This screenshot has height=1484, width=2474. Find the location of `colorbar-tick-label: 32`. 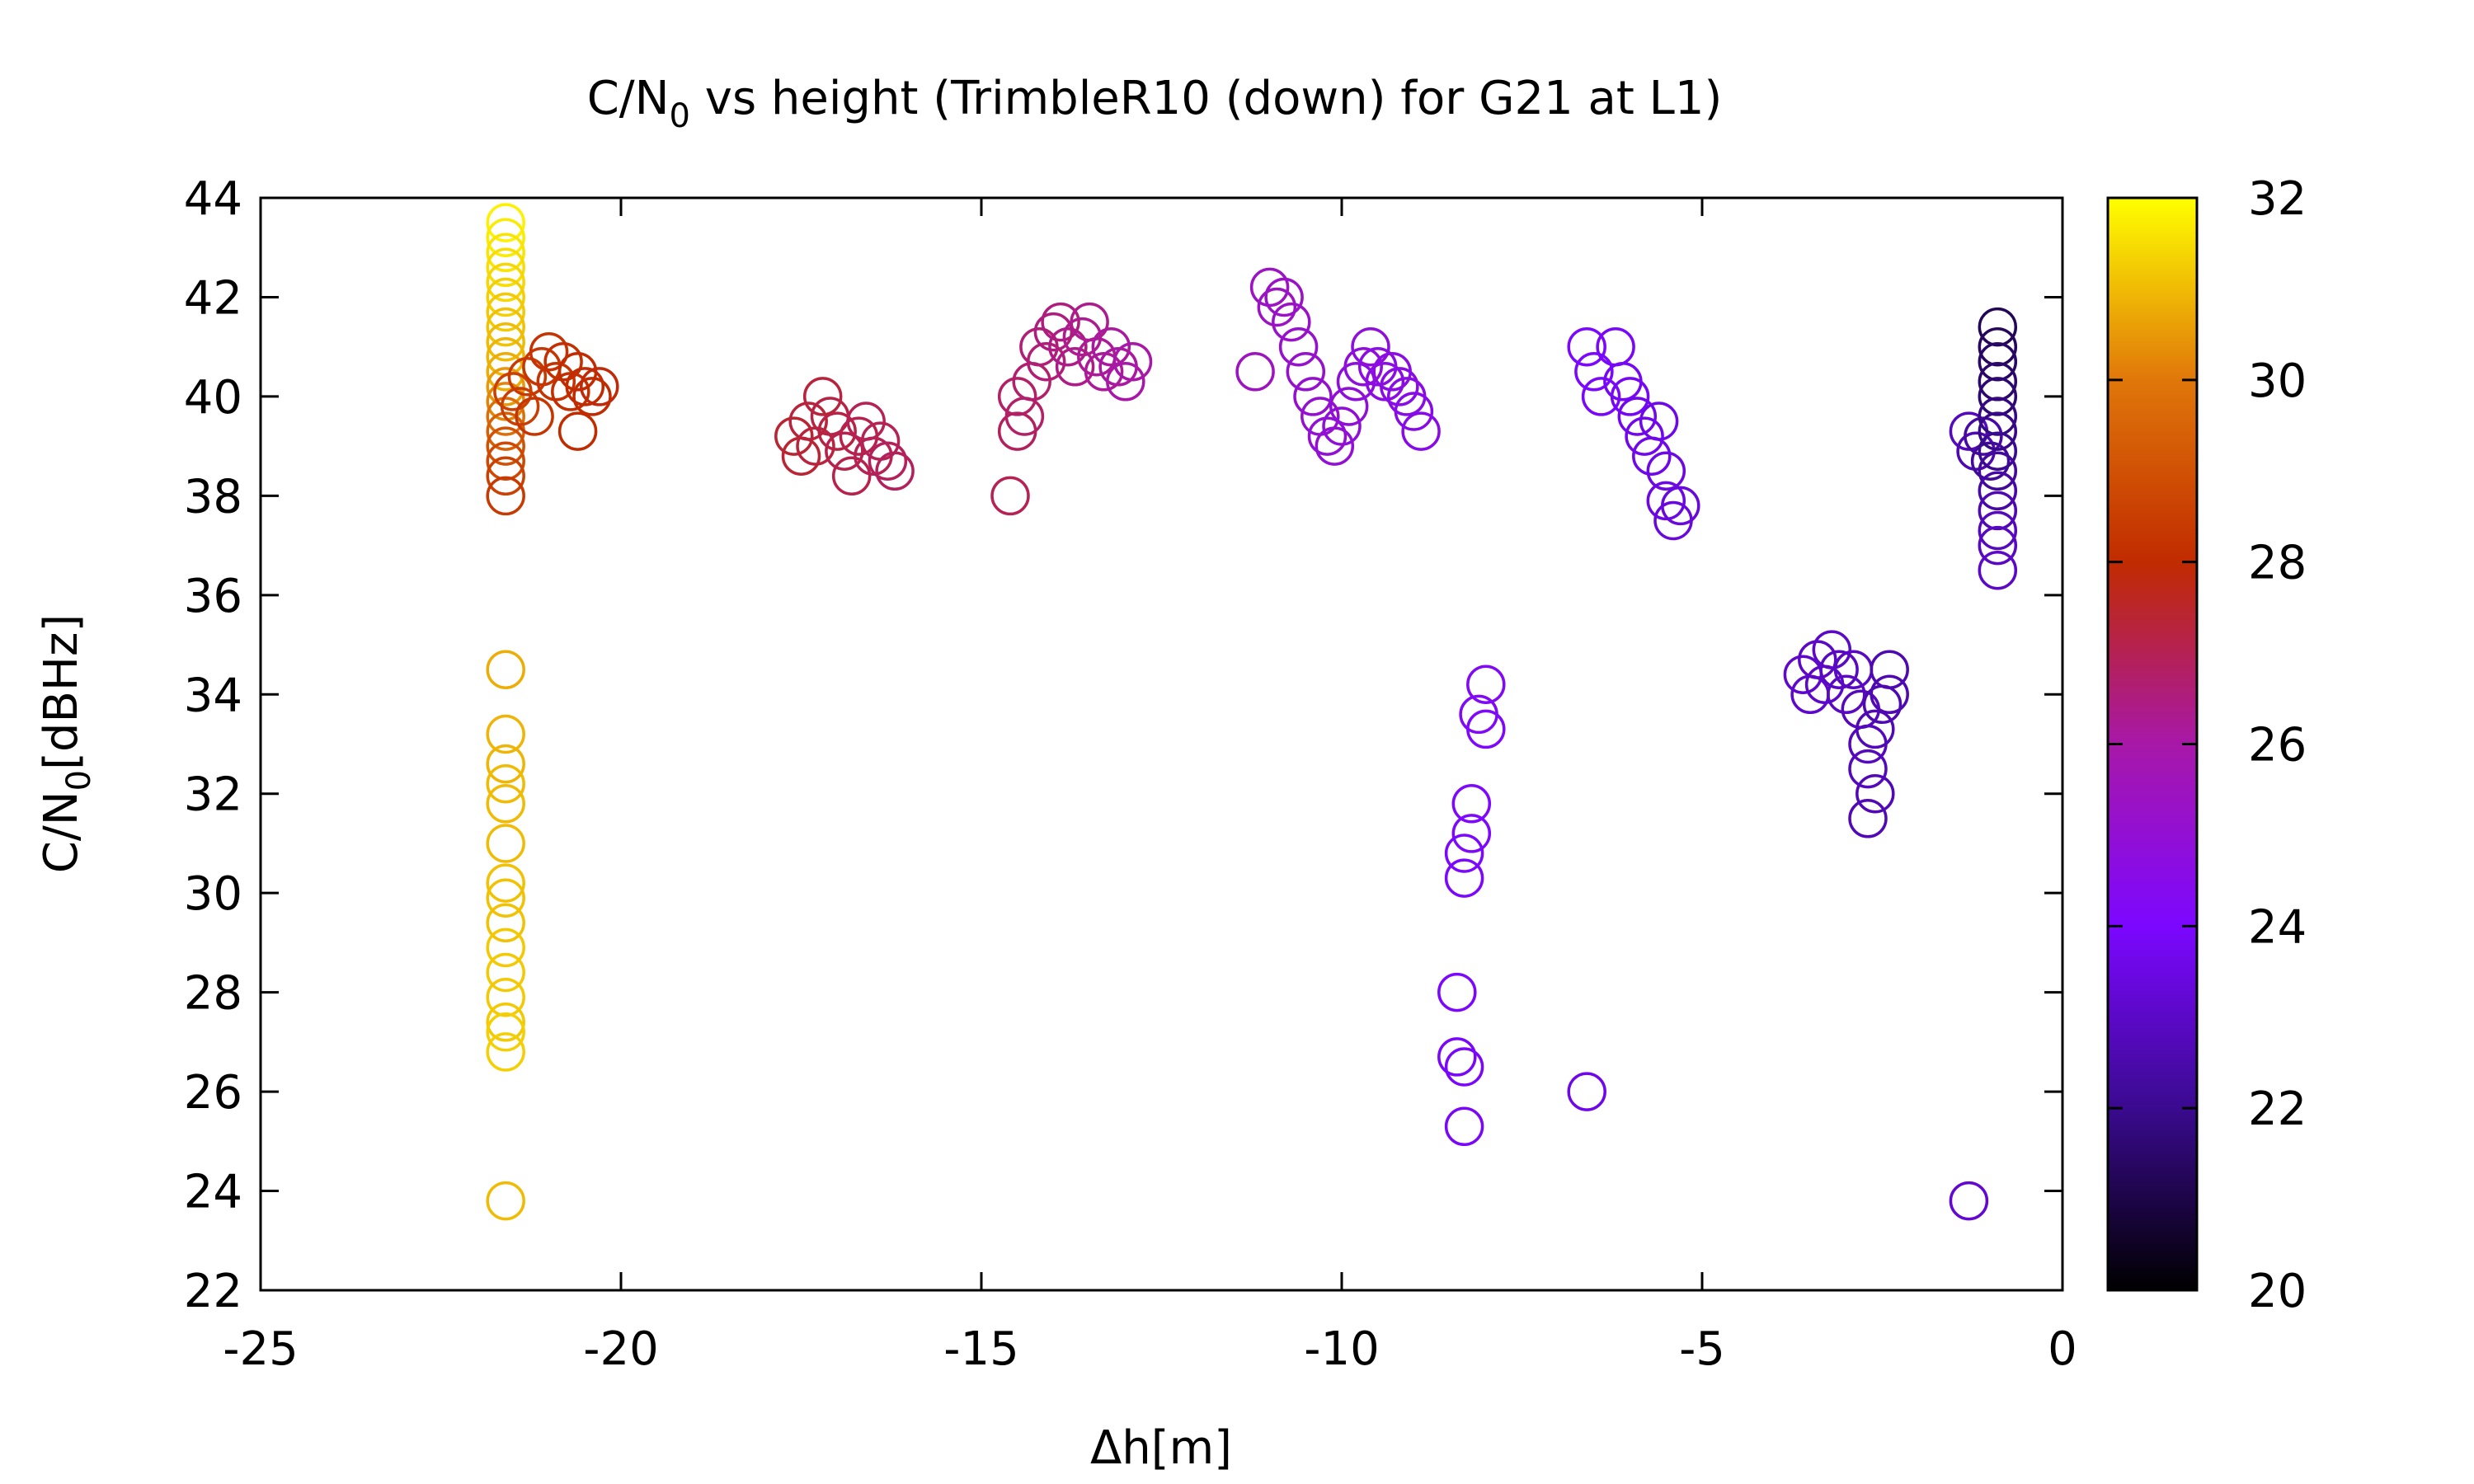

colorbar-tick-label: 32 is located at coordinates (2277, 199).